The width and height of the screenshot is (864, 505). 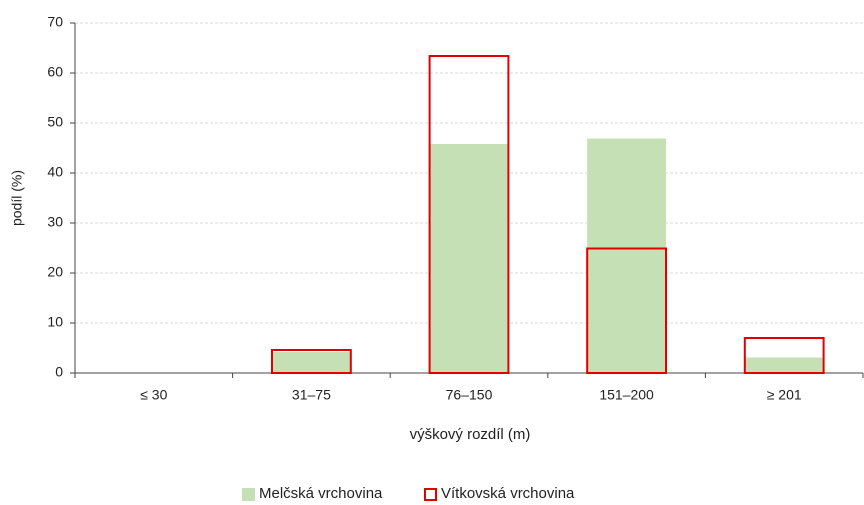 What do you see at coordinates (469, 395) in the screenshot?
I see `x-tick-label: 76–150` at bounding box center [469, 395].